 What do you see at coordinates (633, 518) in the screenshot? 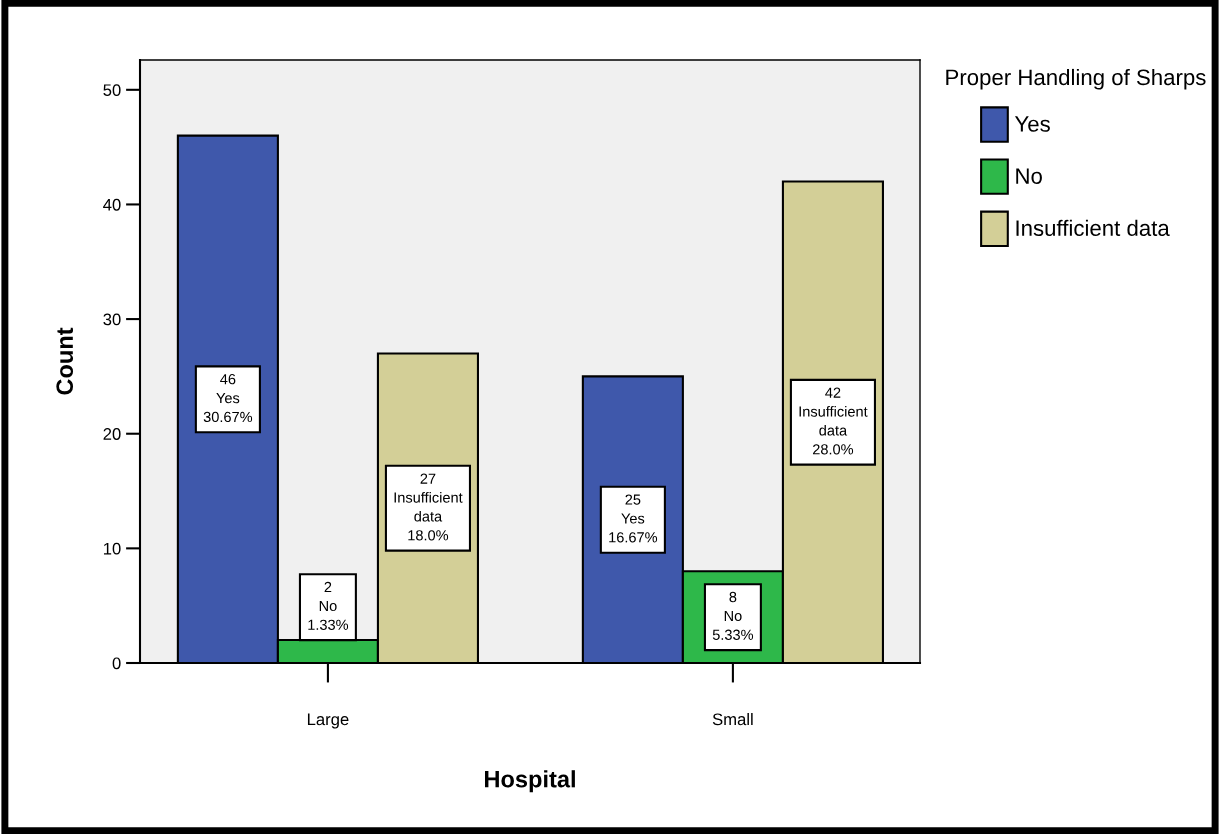
I see `data-label: 25 Yes 16.67%` at bounding box center [633, 518].